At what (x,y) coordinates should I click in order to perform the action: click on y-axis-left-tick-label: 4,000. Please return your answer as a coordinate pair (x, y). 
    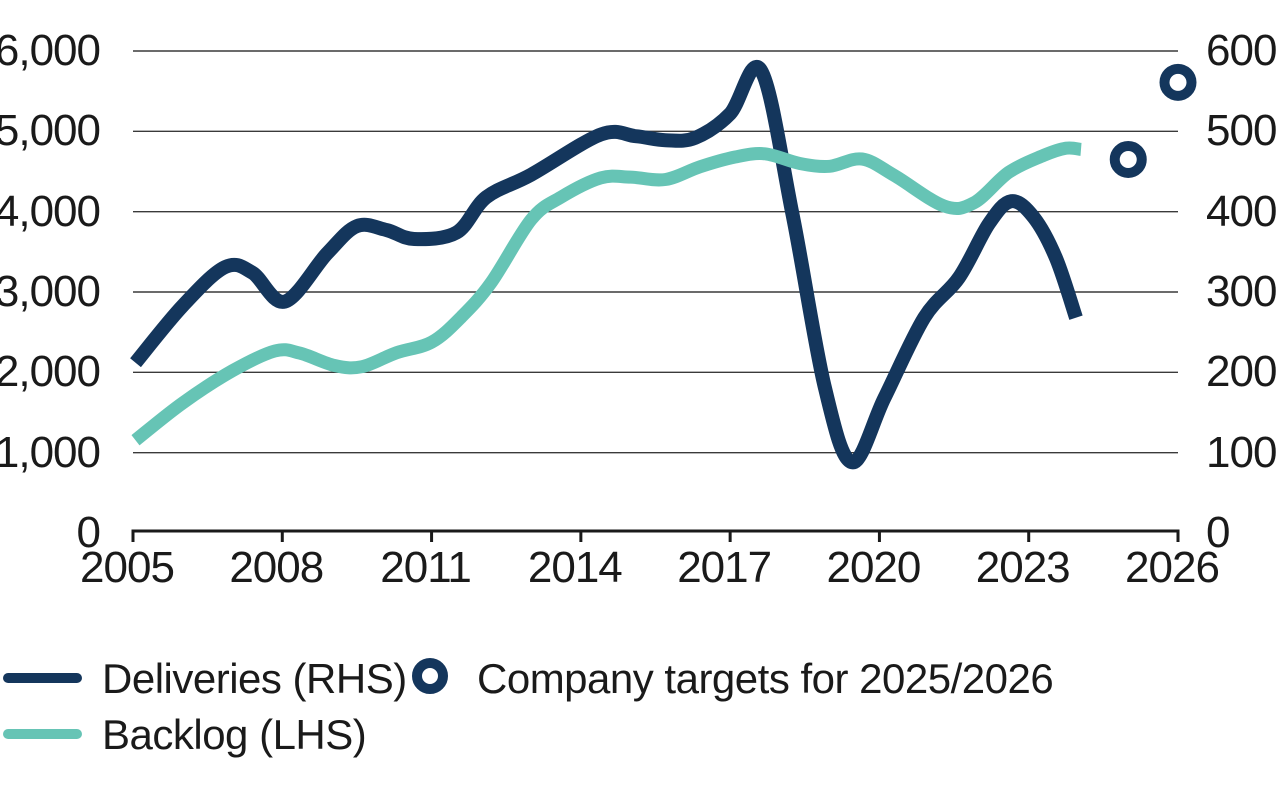
    Looking at the image, I should click on (50, 211).